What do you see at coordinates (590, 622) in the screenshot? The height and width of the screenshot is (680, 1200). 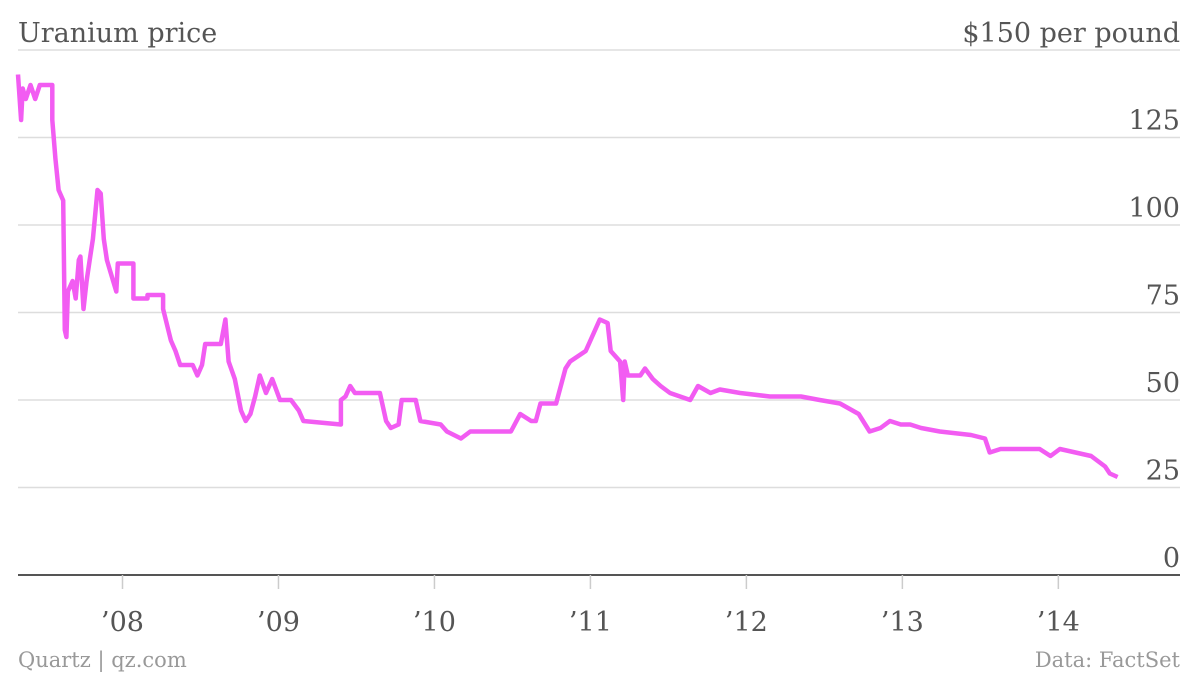 I see `x-tick-label: ’11` at bounding box center [590, 622].